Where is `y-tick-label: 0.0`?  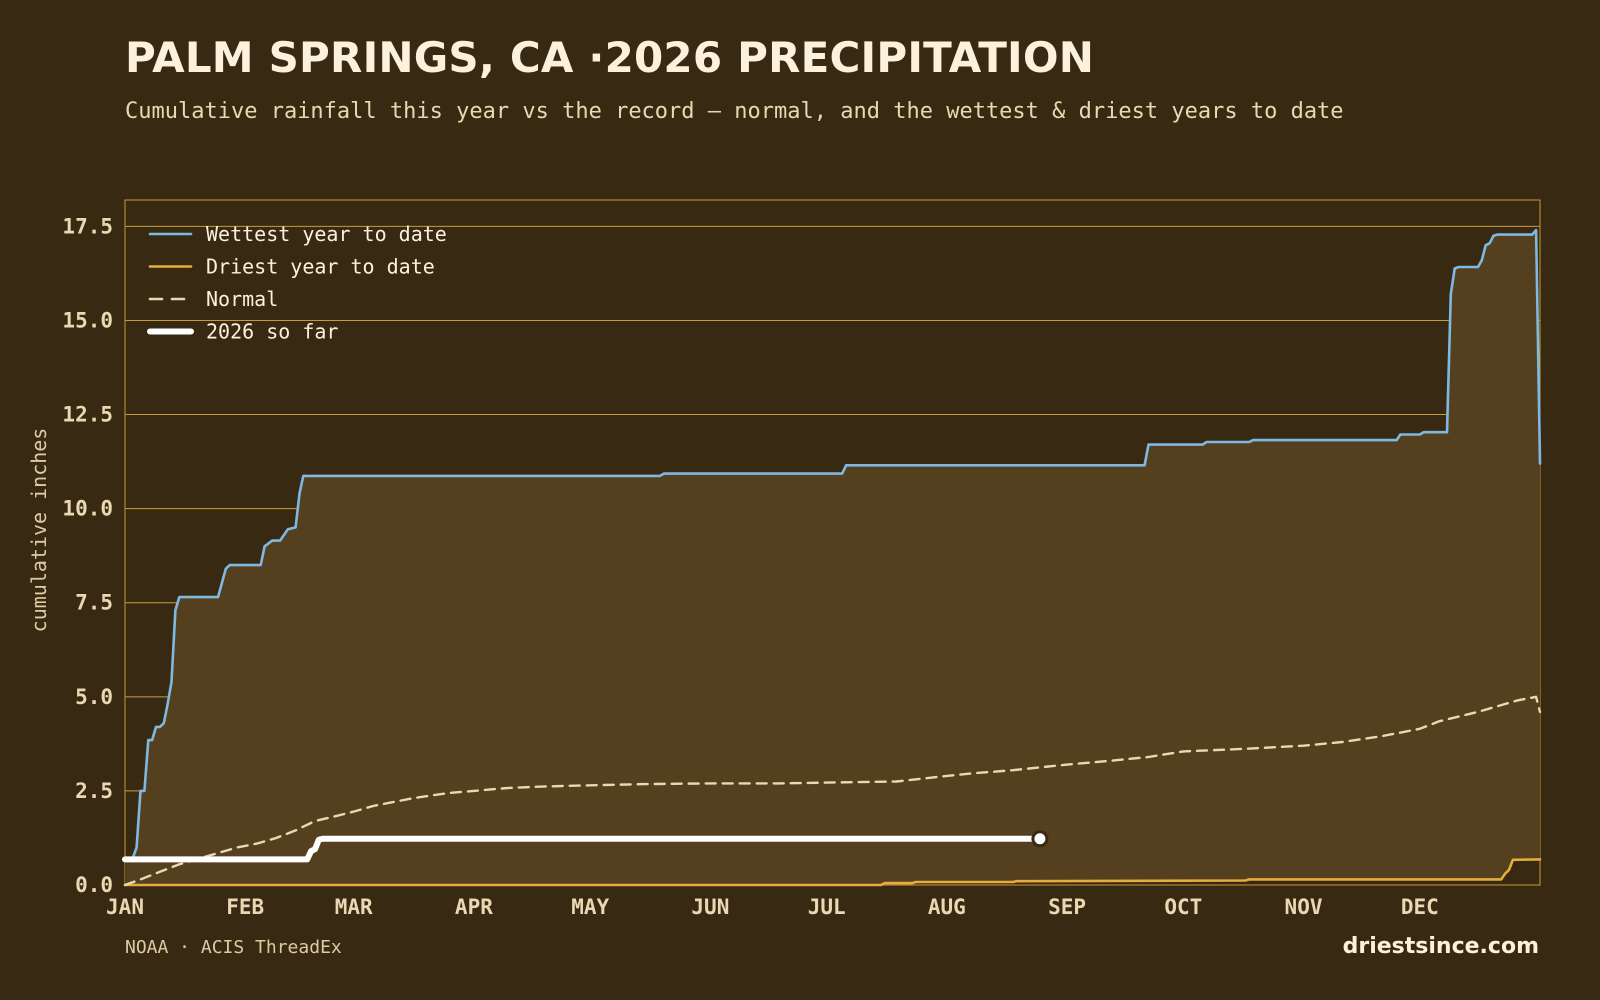
y-tick-label: 0.0 is located at coordinates (94, 885).